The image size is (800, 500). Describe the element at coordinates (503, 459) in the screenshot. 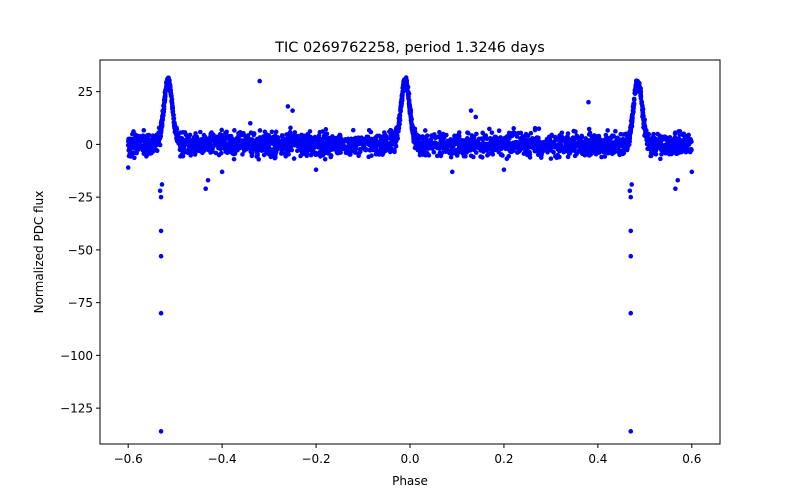

I see `x-tick-label: 0.2` at that location.